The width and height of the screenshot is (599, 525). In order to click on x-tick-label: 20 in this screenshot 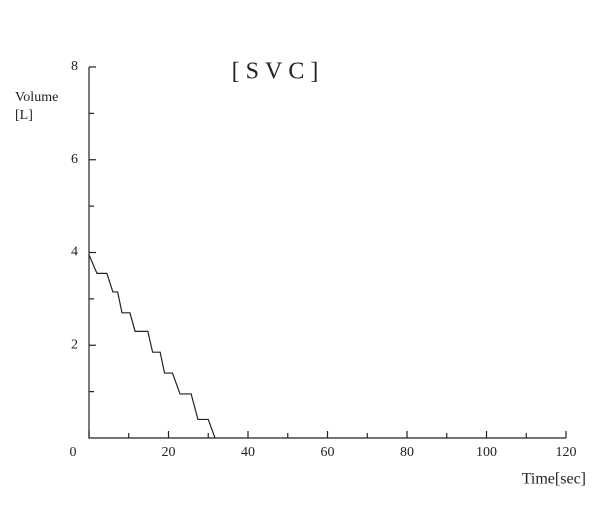, I will do `click(169, 452)`.